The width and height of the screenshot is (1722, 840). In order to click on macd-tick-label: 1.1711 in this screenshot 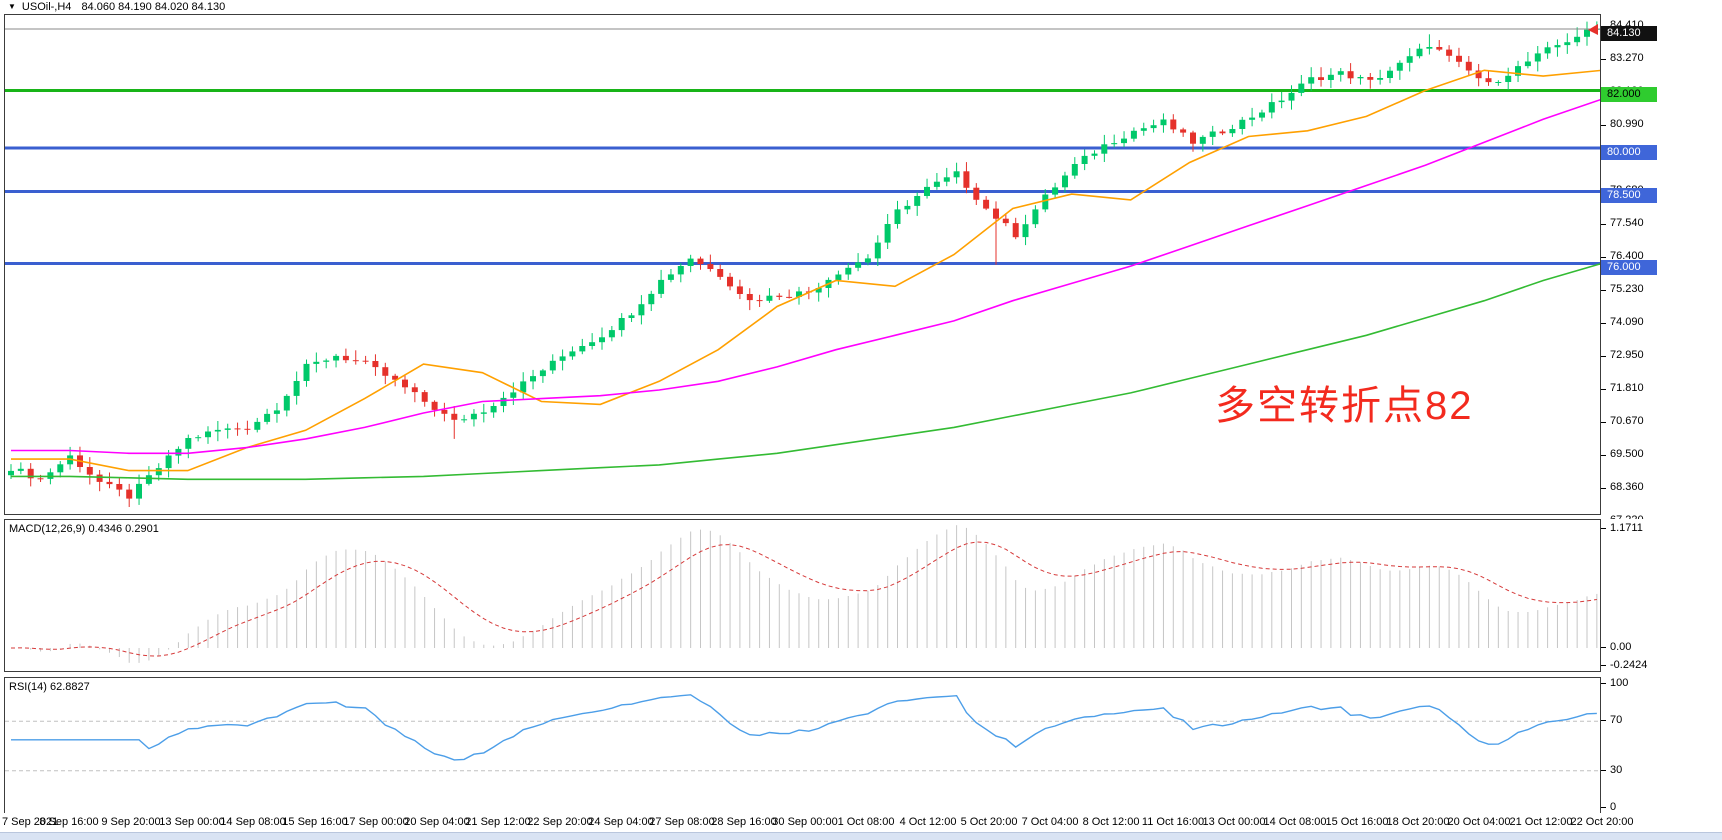, I will do `click(1626, 528)`.